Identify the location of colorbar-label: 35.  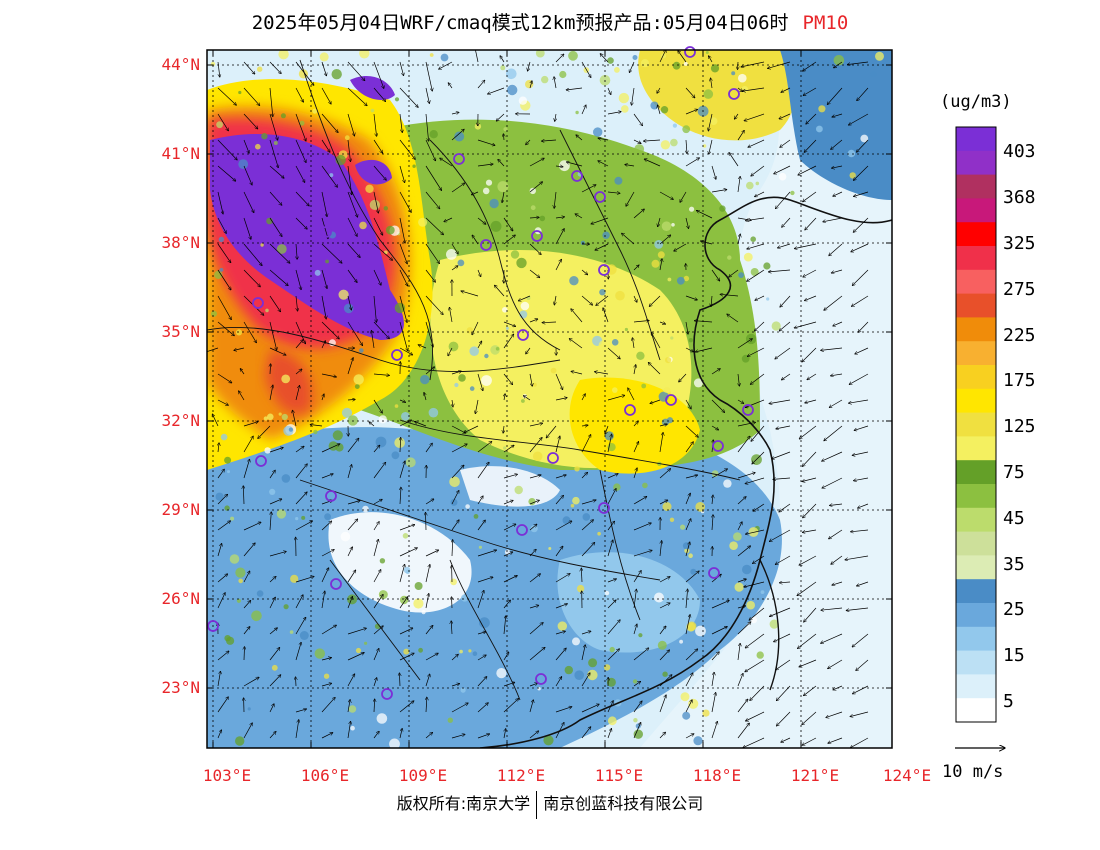
(1014, 564).